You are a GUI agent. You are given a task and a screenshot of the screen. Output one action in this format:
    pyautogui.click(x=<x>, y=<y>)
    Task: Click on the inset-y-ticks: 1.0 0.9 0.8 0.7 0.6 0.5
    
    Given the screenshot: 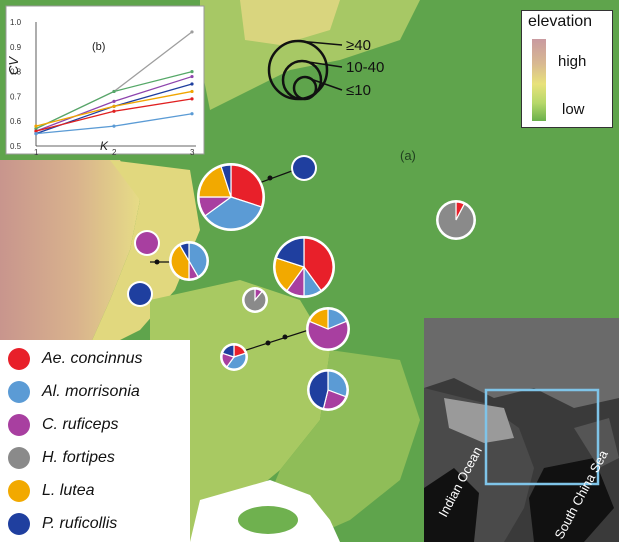 What is the action you would take?
    pyautogui.click(x=16, y=84)
    